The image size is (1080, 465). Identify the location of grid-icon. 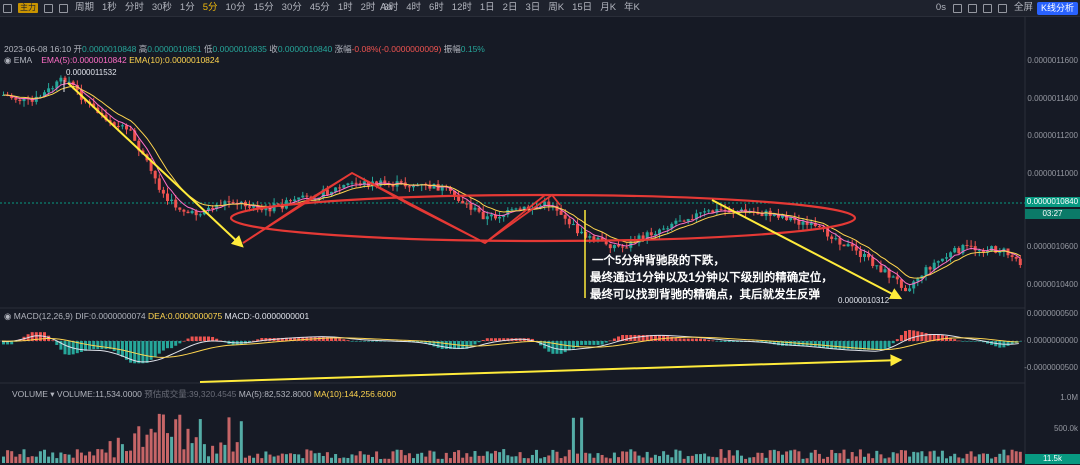
(987, 8).